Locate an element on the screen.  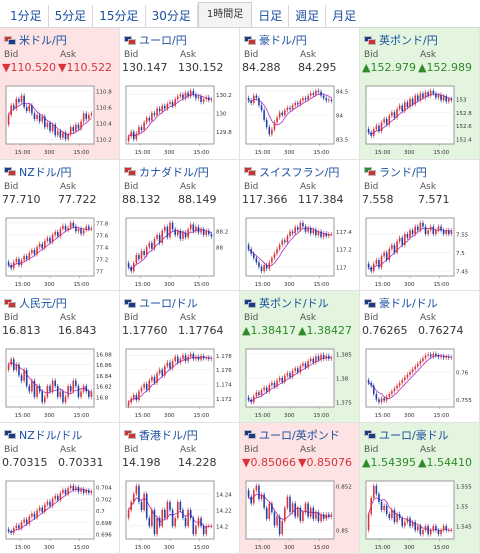
tab-1: 5分足 is located at coordinates (71, 16).